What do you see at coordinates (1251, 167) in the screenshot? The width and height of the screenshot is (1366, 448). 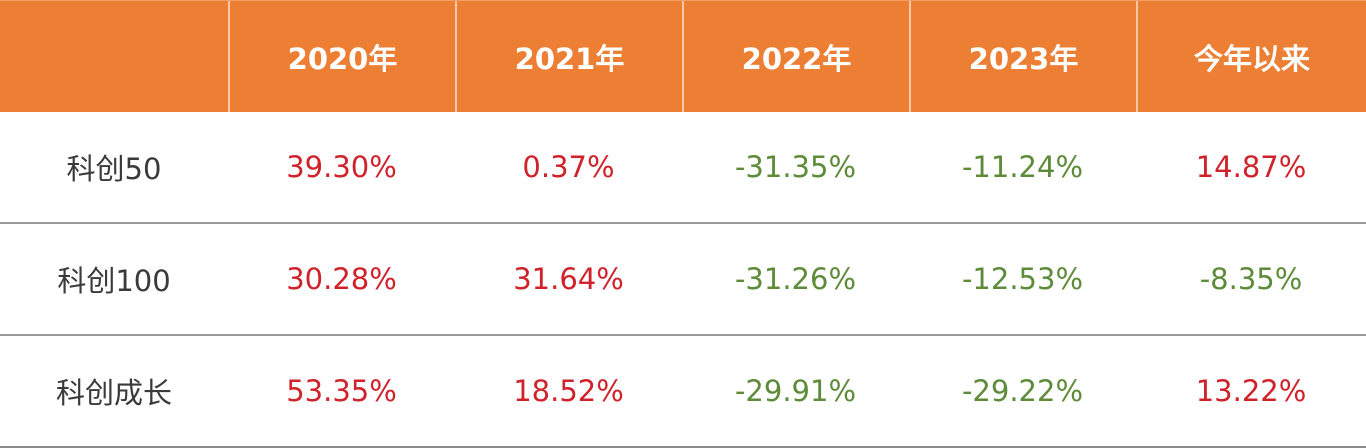 I see `table-cell: 14.87%` at bounding box center [1251, 167].